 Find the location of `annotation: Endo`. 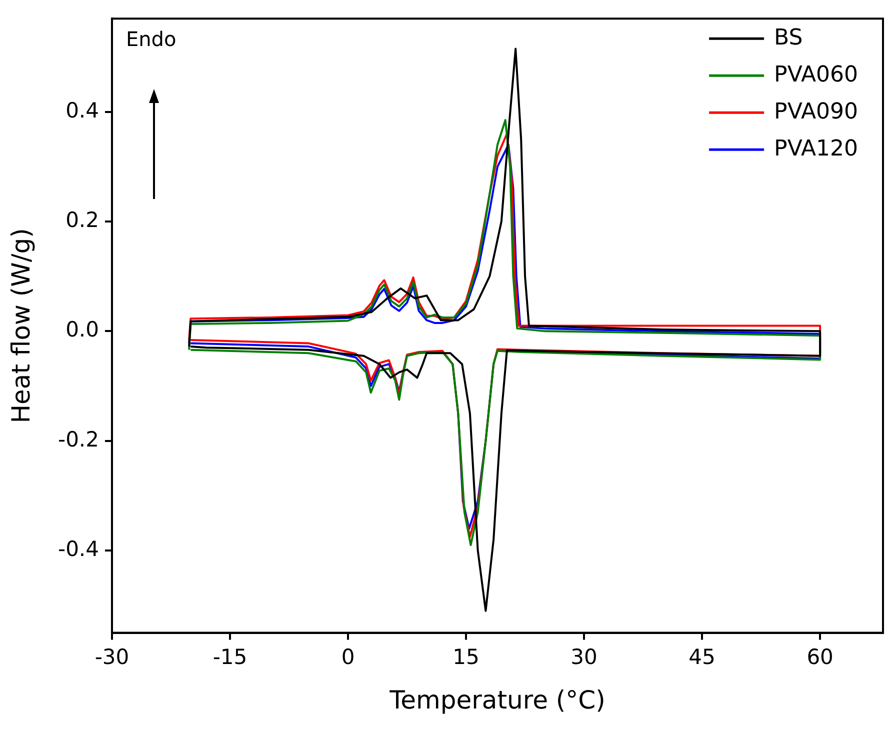

annotation: Endo is located at coordinates (151, 38).